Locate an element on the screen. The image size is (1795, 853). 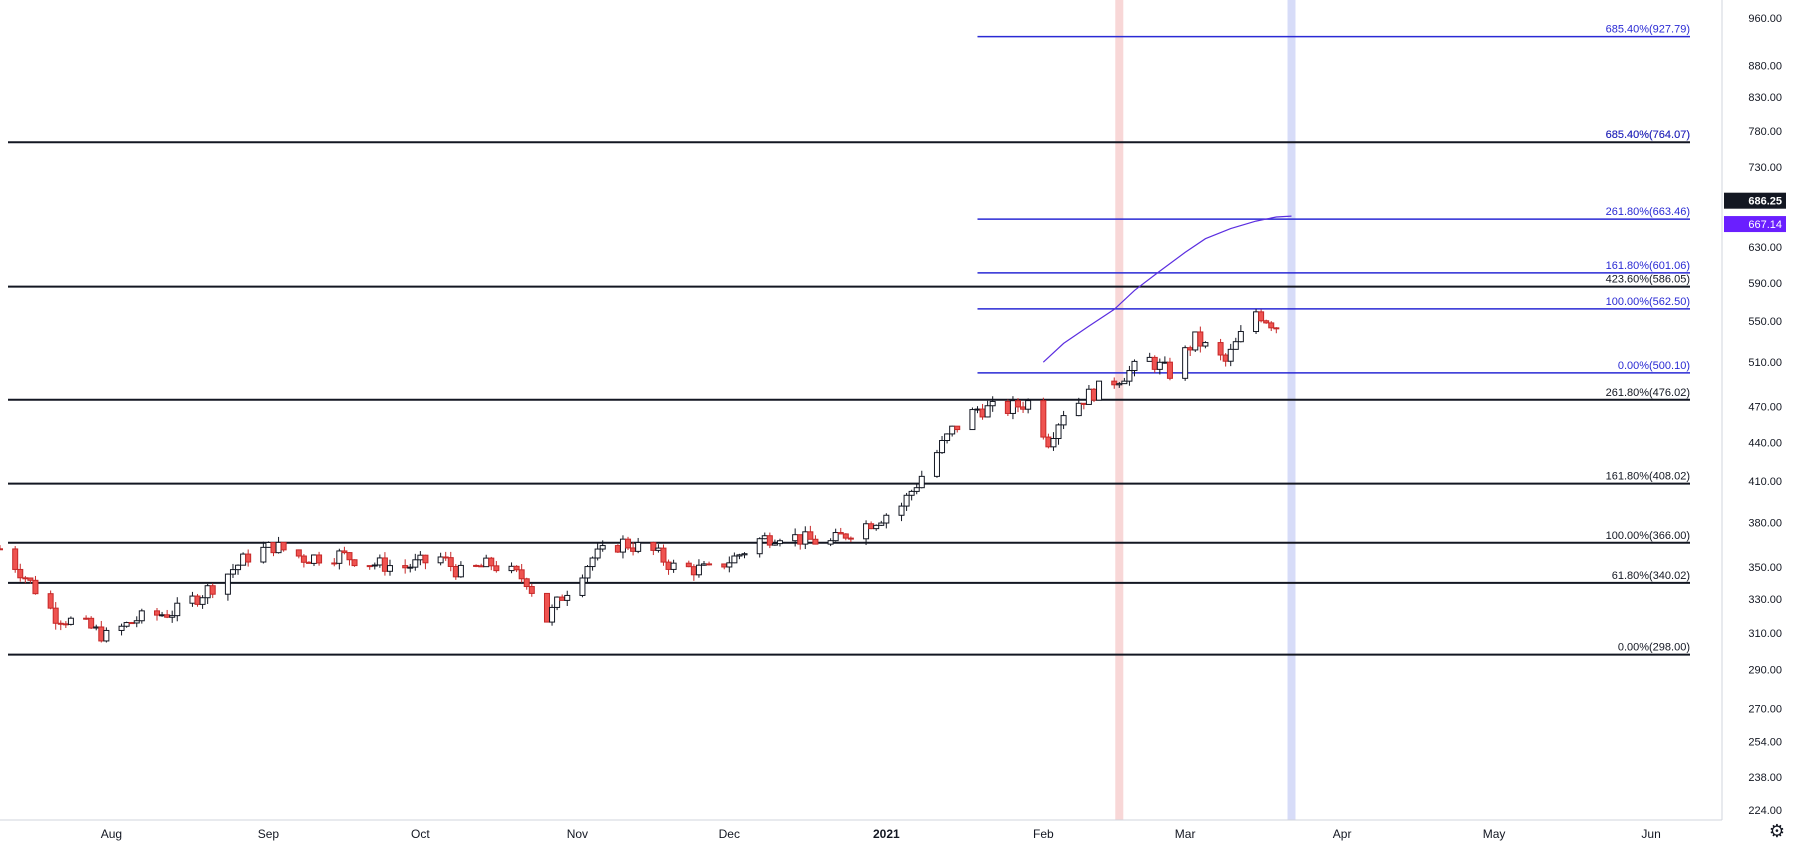
fib-label-blue: 685.40%(927.79) is located at coordinates (1648, 30).